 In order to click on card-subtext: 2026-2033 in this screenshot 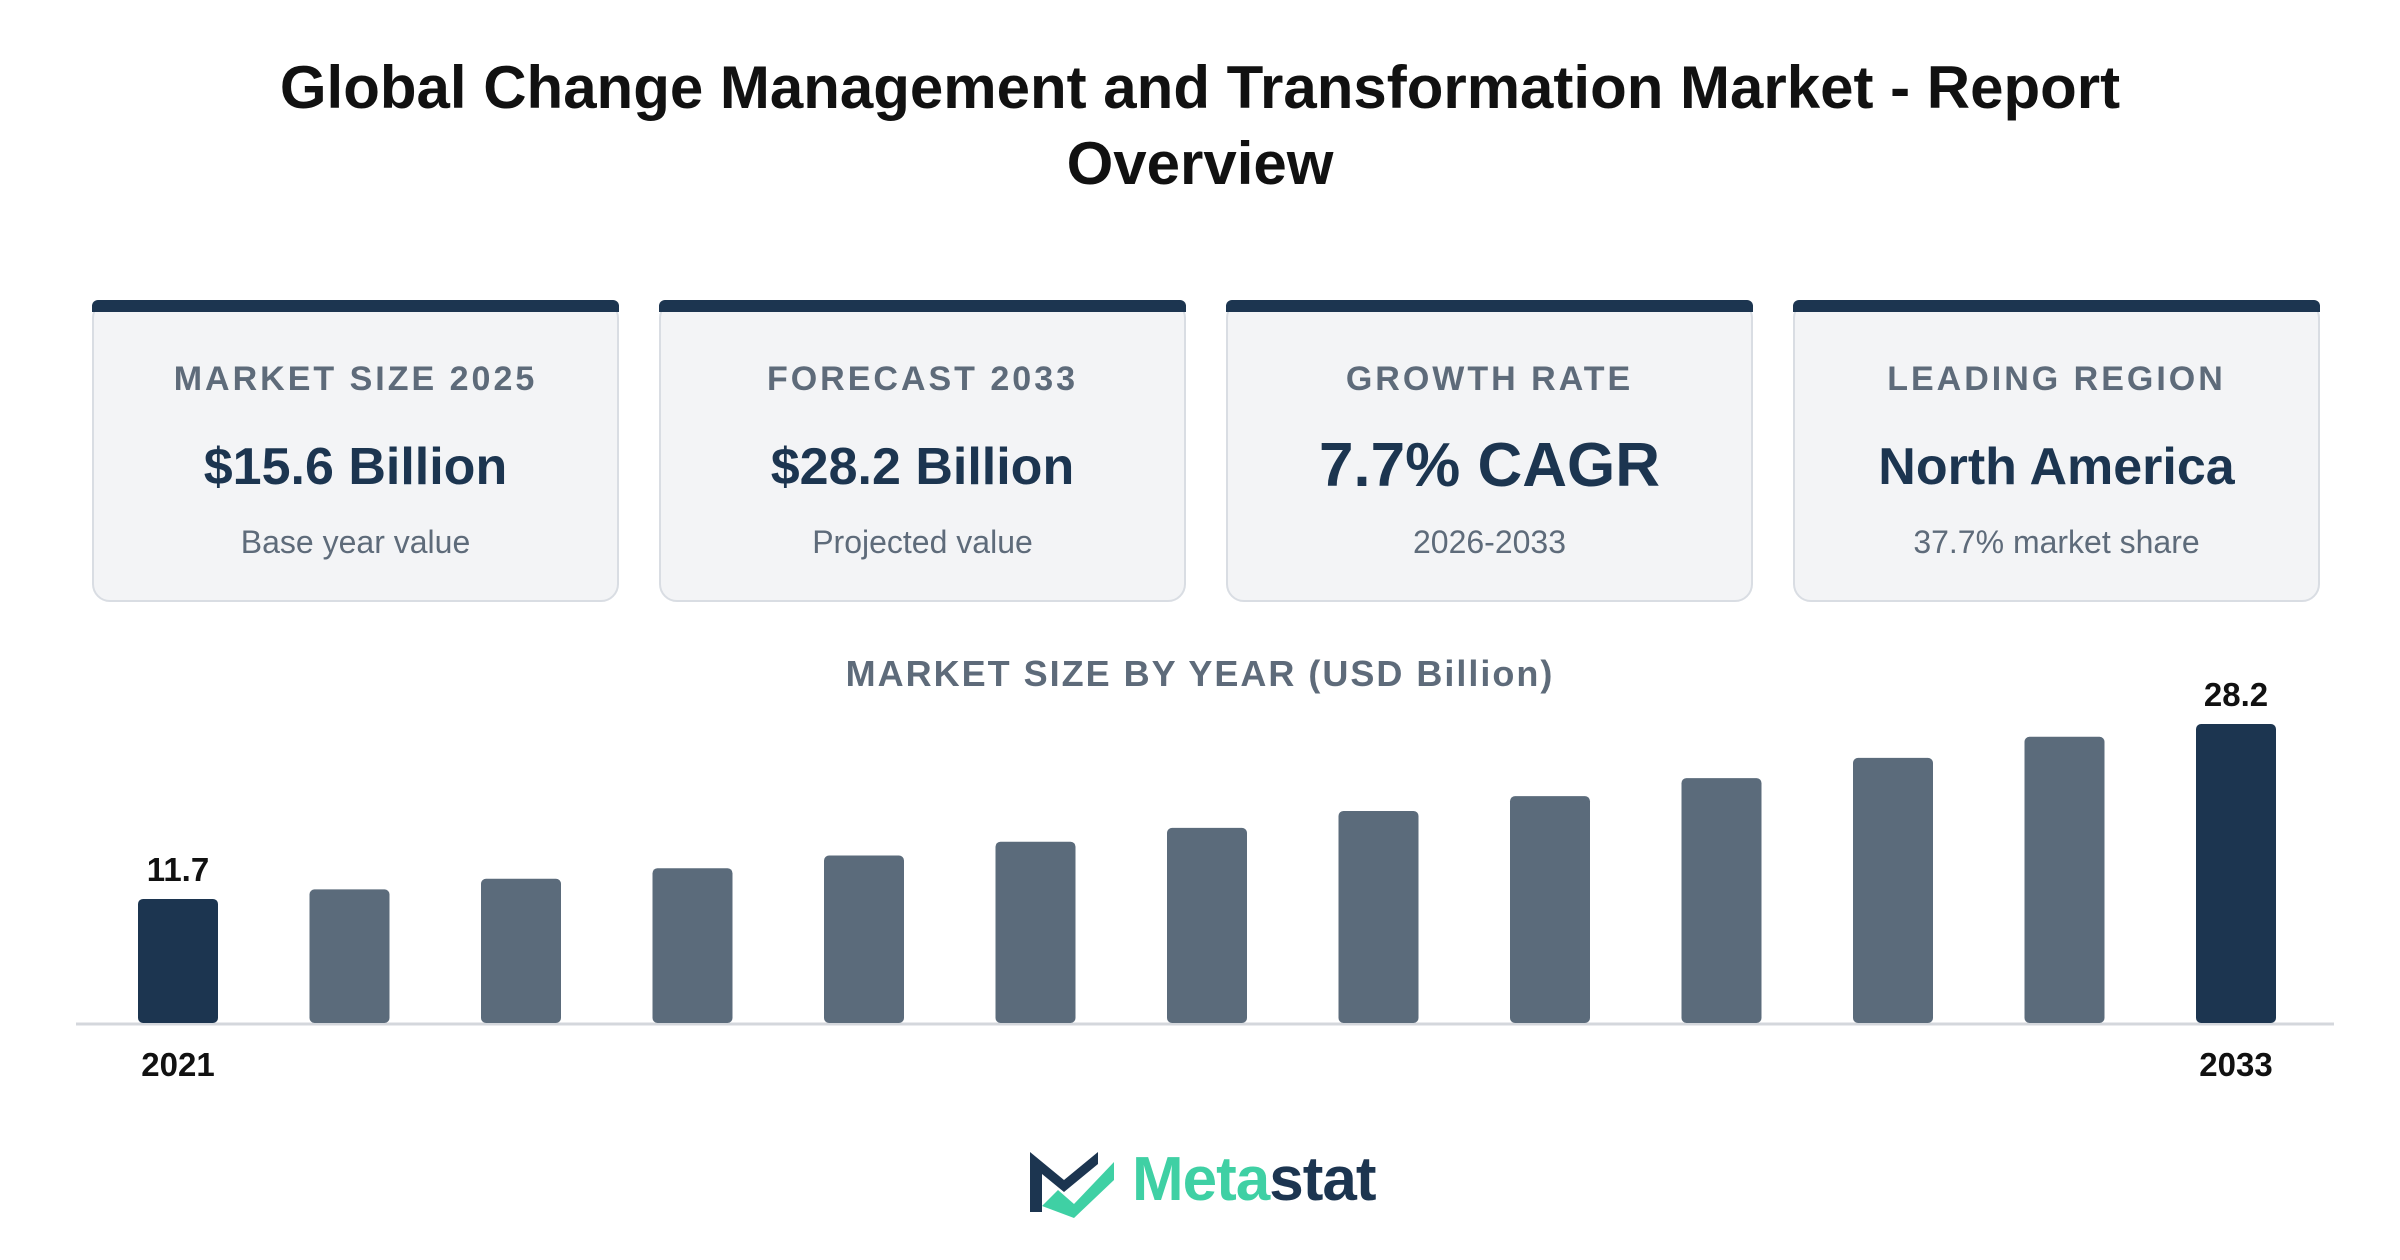, I will do `click(1489, 542)`.